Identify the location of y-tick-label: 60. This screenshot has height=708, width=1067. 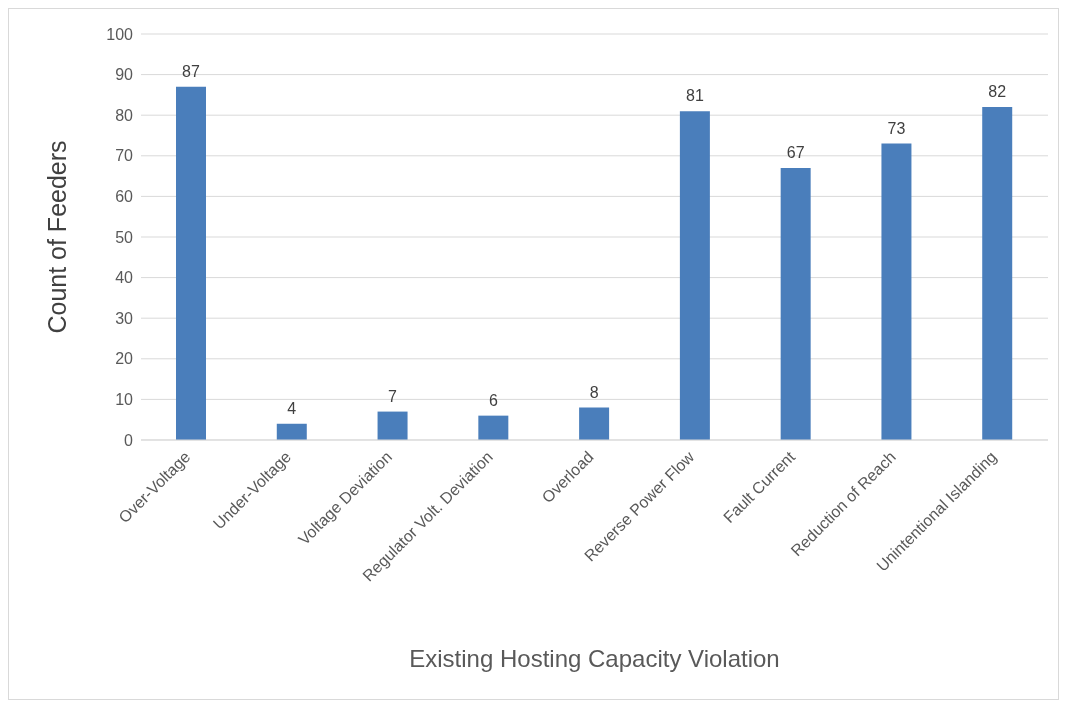
(124, 197).